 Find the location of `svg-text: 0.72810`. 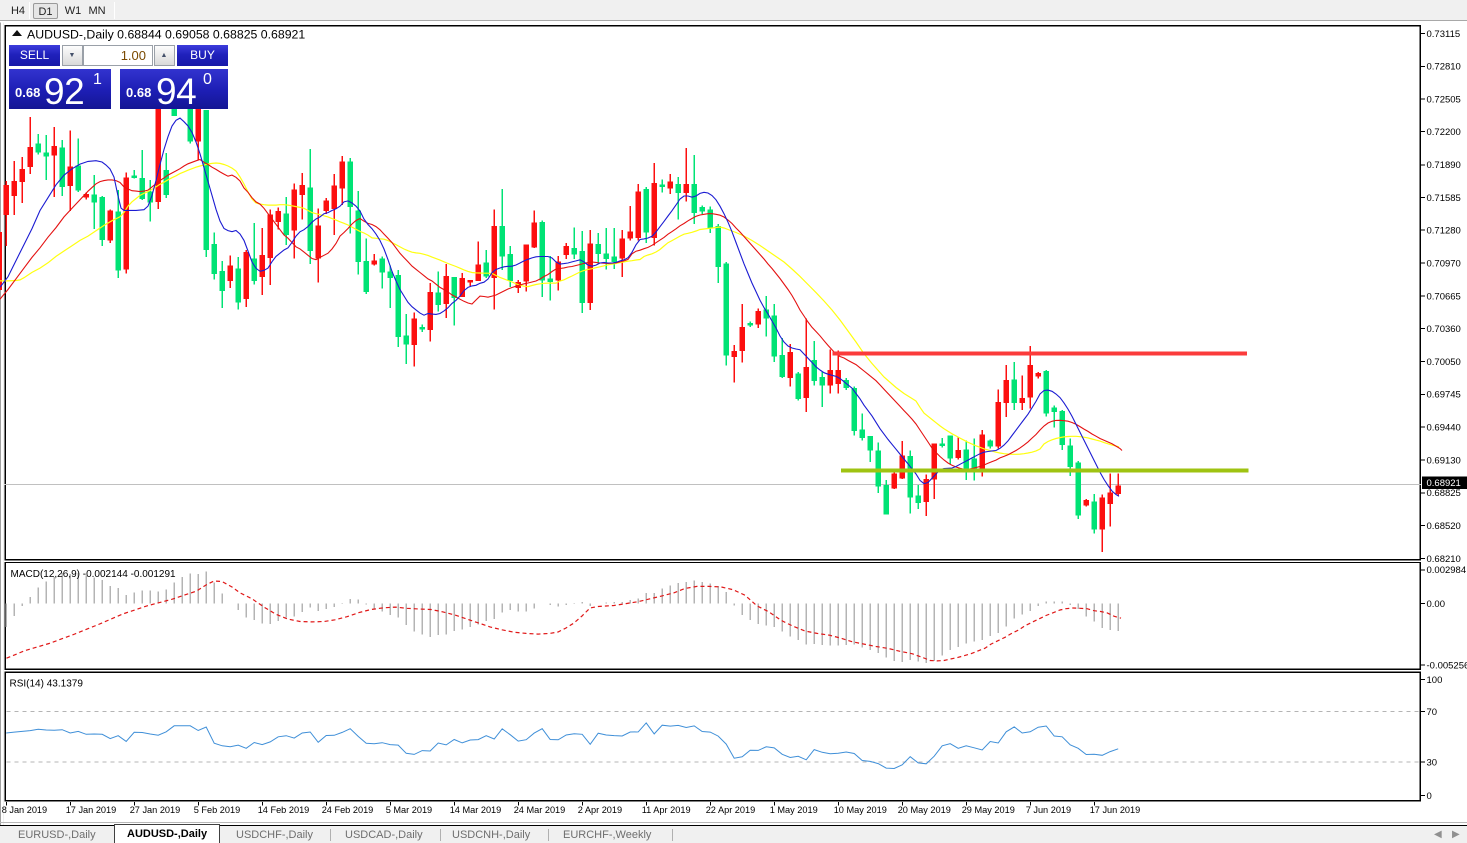

svg-text: 0.72810 is located at coordinates (1444, 67).